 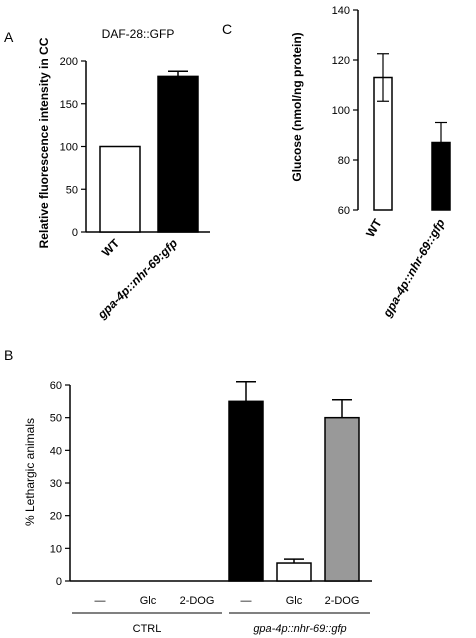 What do you see at coordinates (59, 582) in the screenshot?
I see `panel-b-y-tick-label-0: 0` at bounding box center [59, 582].